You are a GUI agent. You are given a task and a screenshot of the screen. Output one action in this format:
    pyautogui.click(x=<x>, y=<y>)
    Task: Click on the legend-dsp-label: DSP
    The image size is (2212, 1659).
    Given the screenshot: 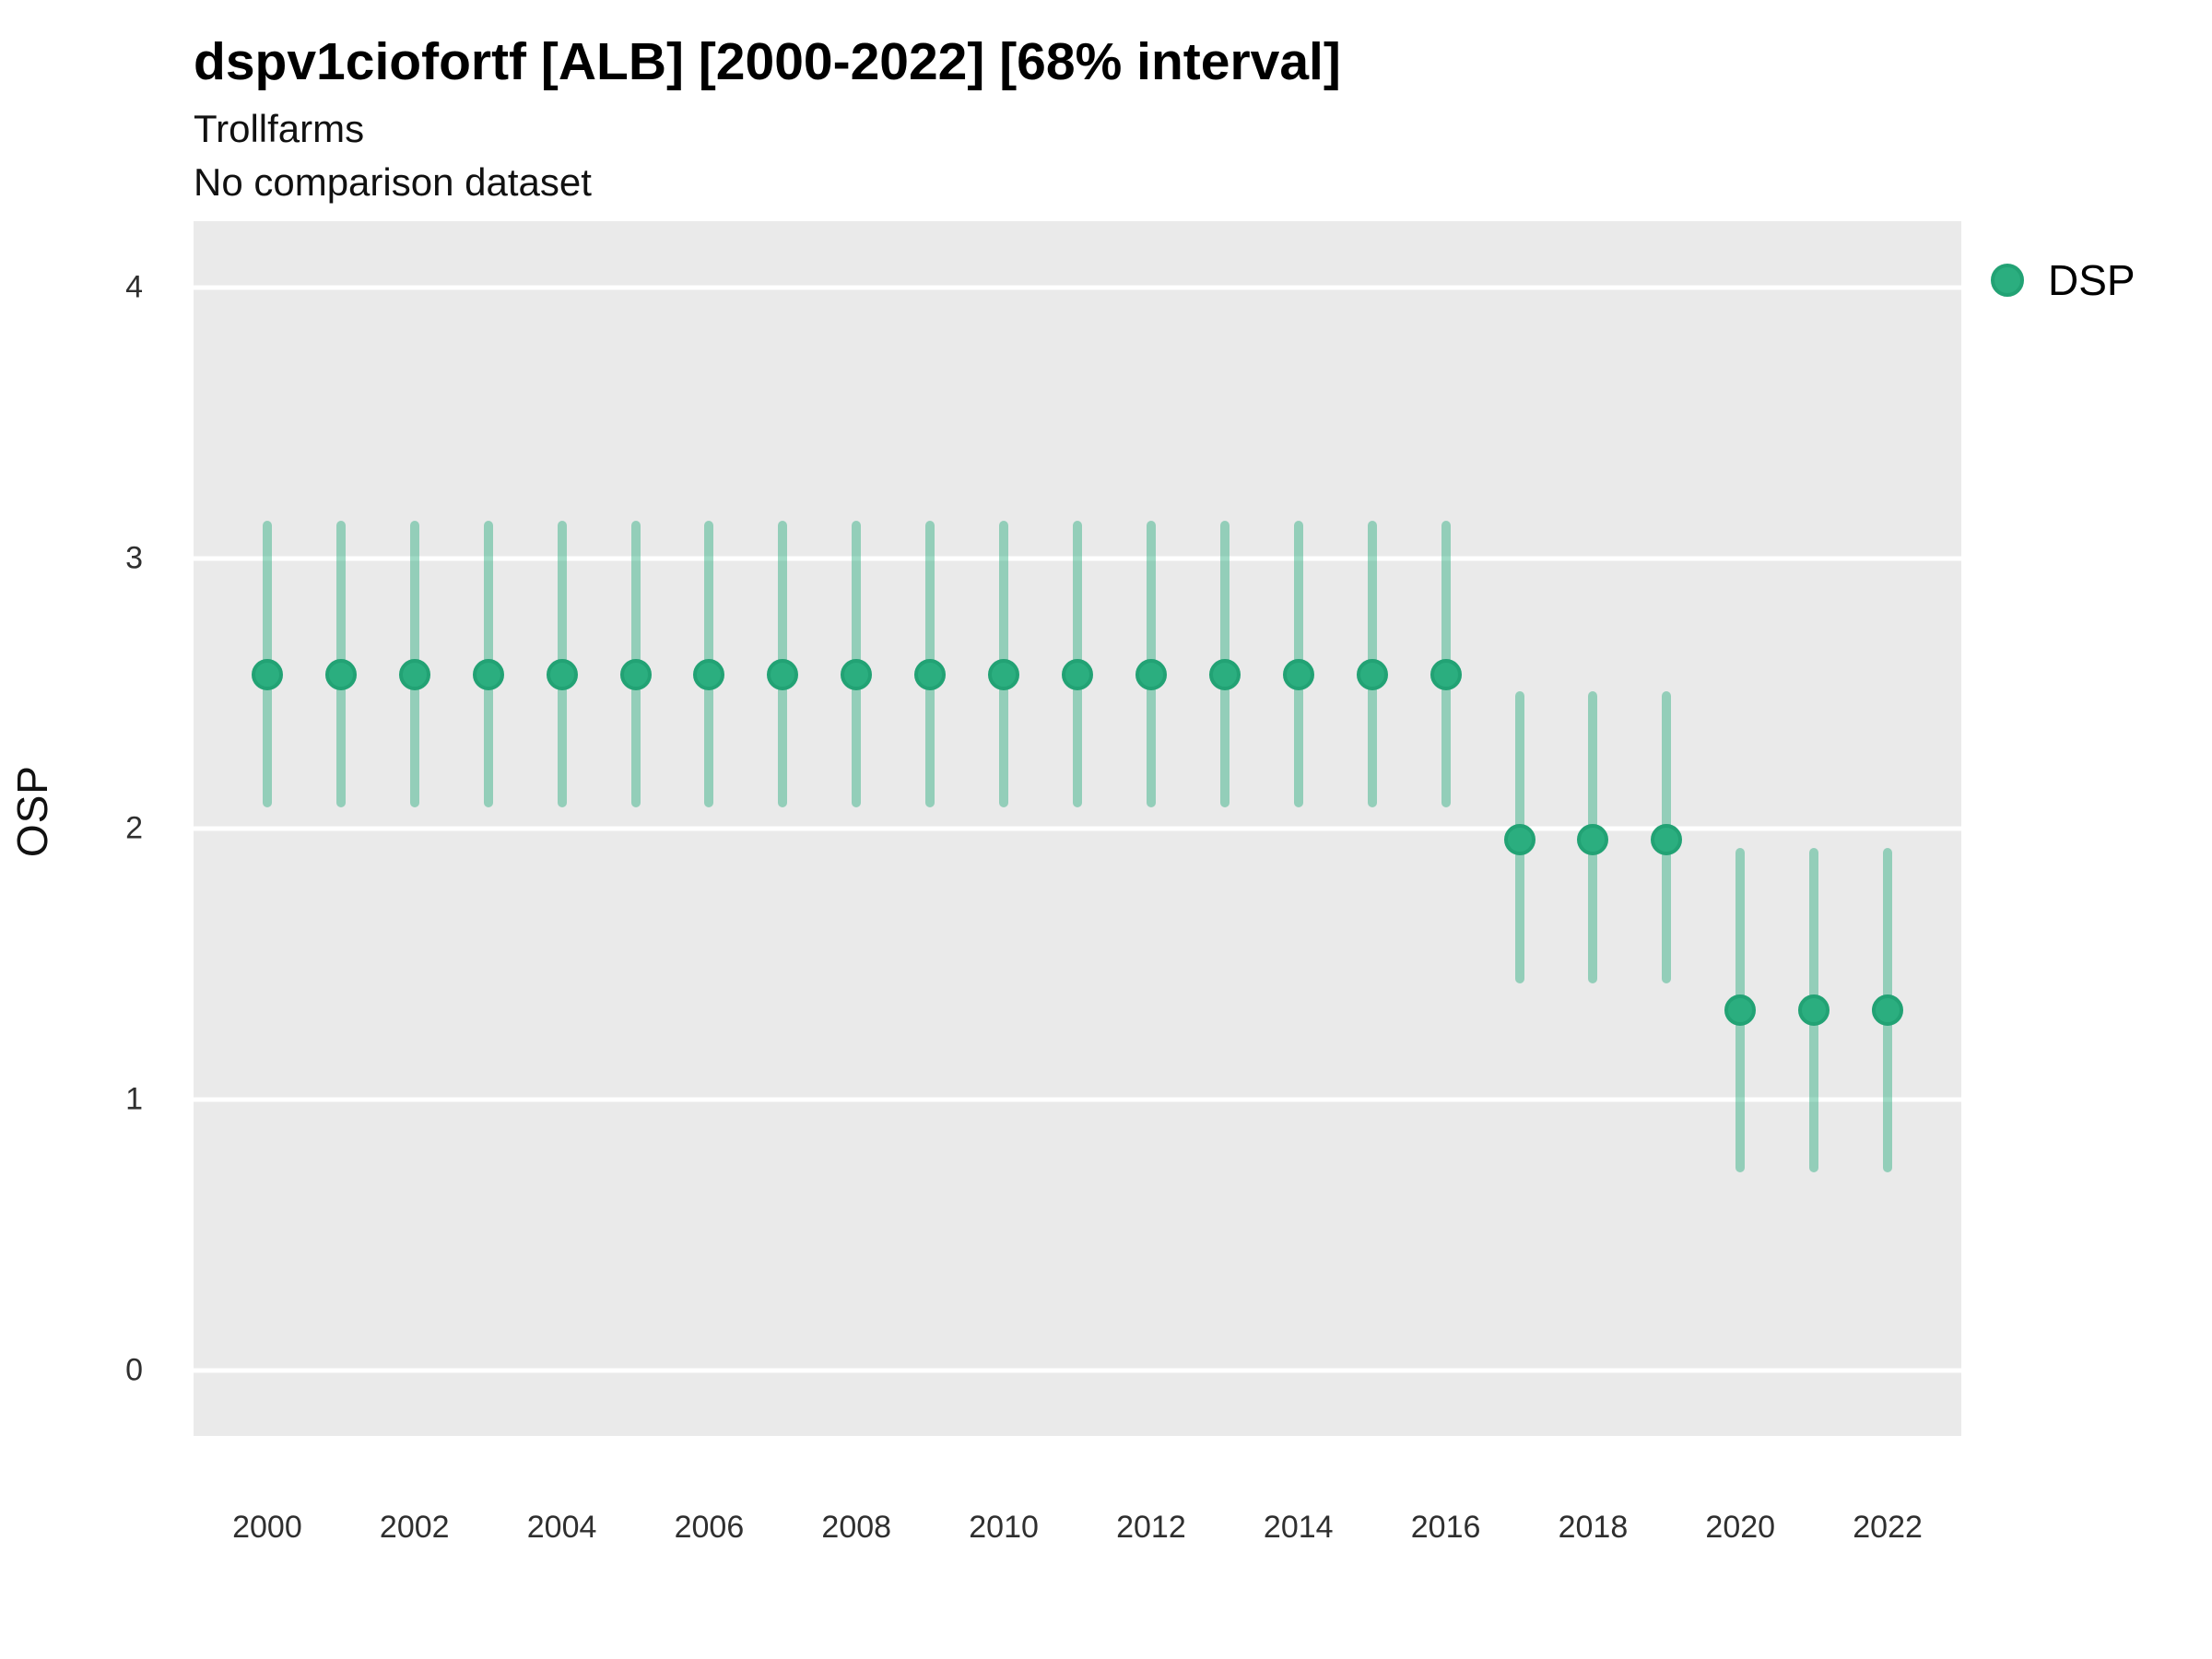 What is the action you would take?
    pyautogui.click(x=2092, y=280)
    